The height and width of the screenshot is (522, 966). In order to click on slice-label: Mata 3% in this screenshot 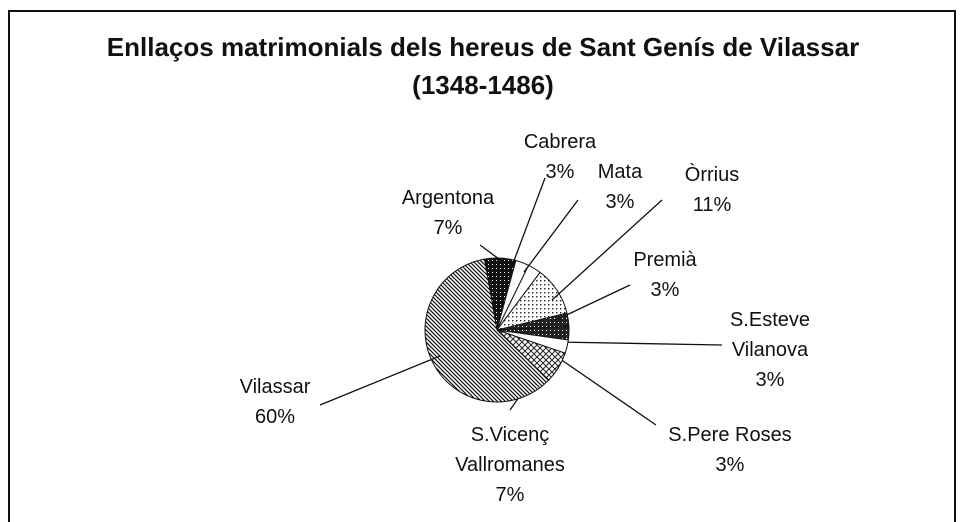, I will do `click(620, 187)`.